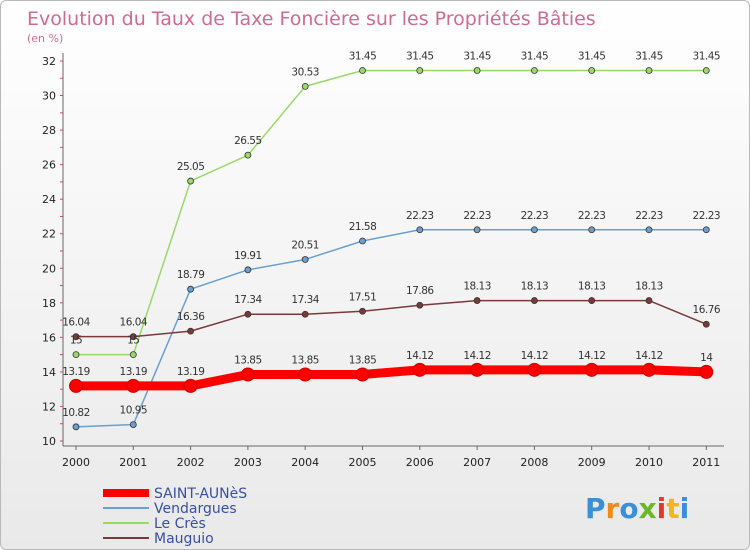 This screenshot has height=550, width=750. Describe the element at coordinates (134, 411) in the screenshot. I see `data-label: 10.95` at that location.